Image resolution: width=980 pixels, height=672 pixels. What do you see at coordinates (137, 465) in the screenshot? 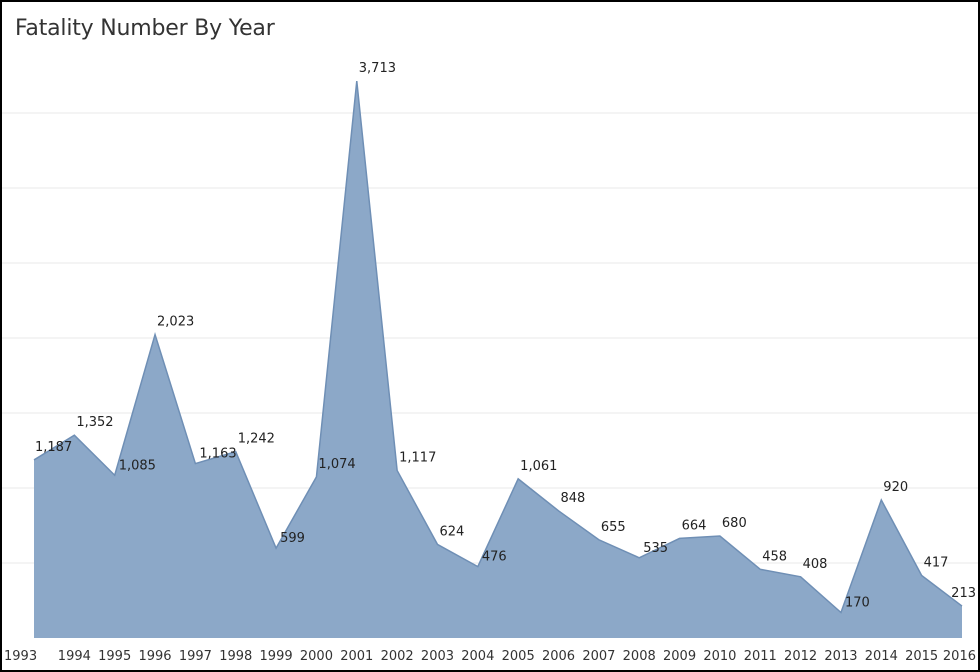
I see `data-label: 1,085` at bounding box center [137, 465].